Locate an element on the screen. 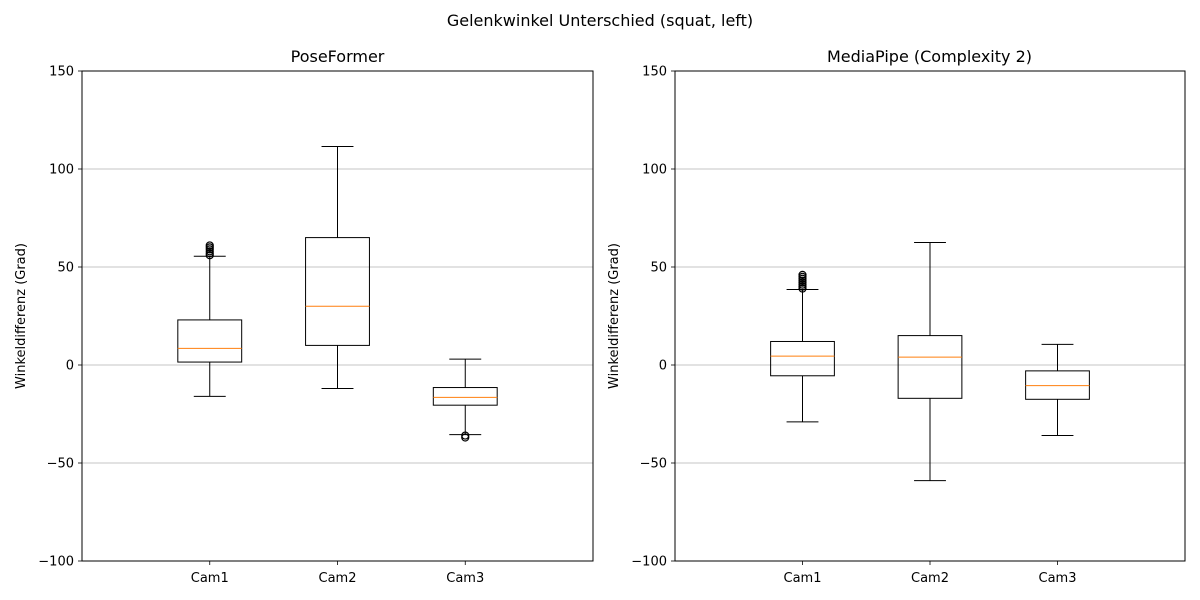 This screenshot has height=600, width=1200. subplot-title: PoseFormer is located at coordinates (338, 56).